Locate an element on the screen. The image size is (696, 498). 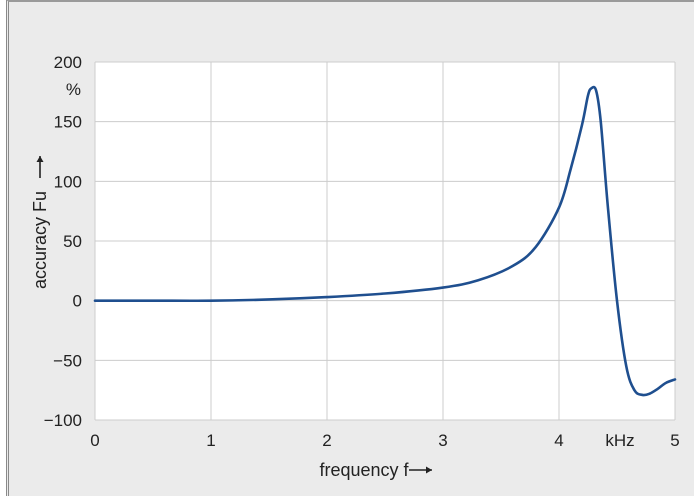
y-tick-labels: 200 150 100 50 0 −50 −100 is located at coordinates (63, 241).